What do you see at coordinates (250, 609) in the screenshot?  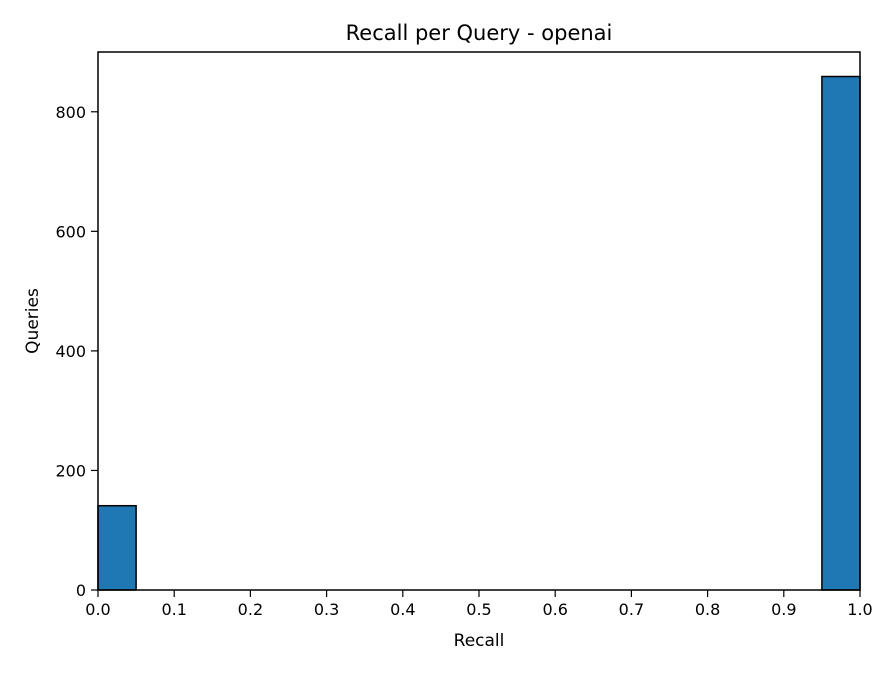 I see `x-tick-label: 0.2` at bounding box center [250, 609].